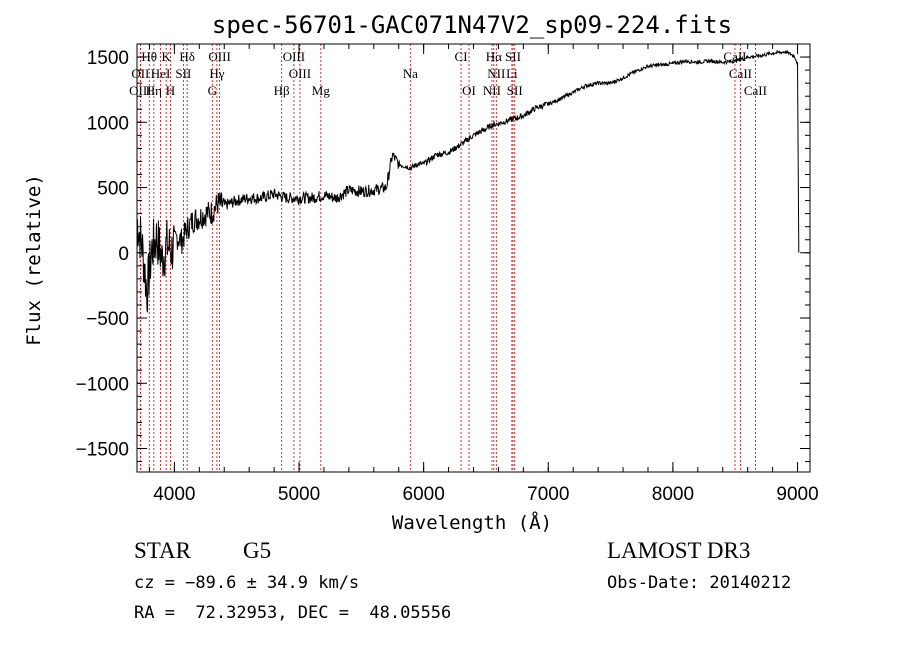  I want to click on x-tick-label: 7000, so click(548, 494).